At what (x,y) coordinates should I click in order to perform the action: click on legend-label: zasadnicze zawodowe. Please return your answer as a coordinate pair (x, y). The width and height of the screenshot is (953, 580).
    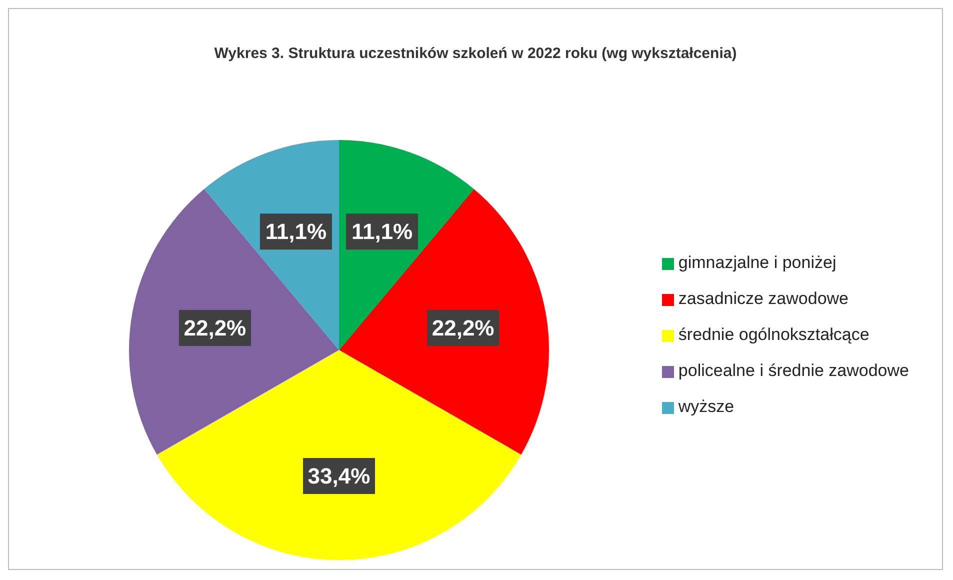
    Looking at the image, I should click on (763, 298).